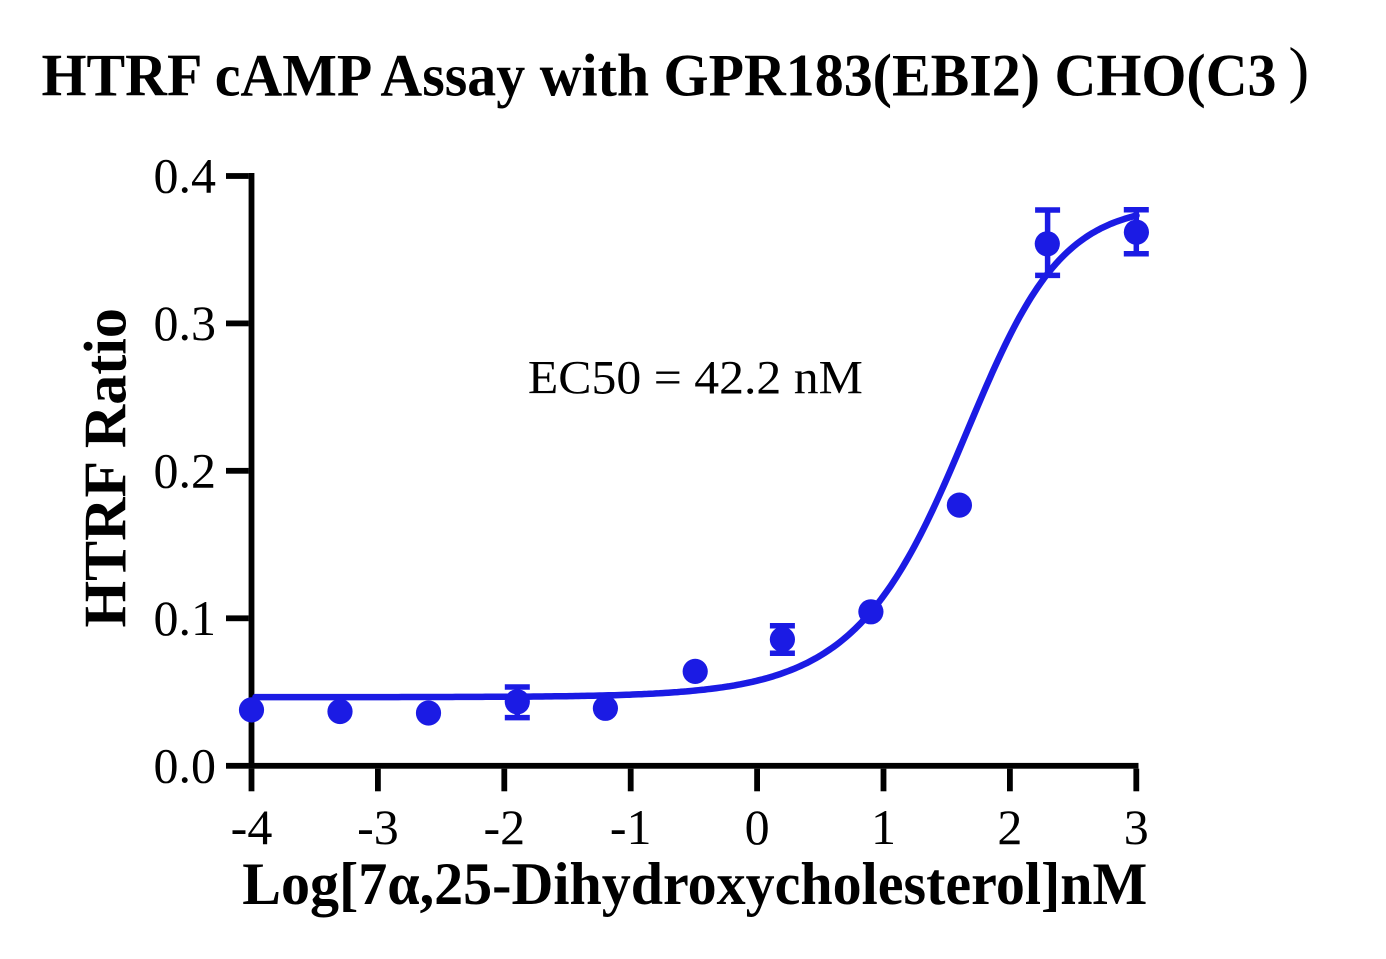  I want to click on svg-text: HTRF Ratio, so click(105, 467).